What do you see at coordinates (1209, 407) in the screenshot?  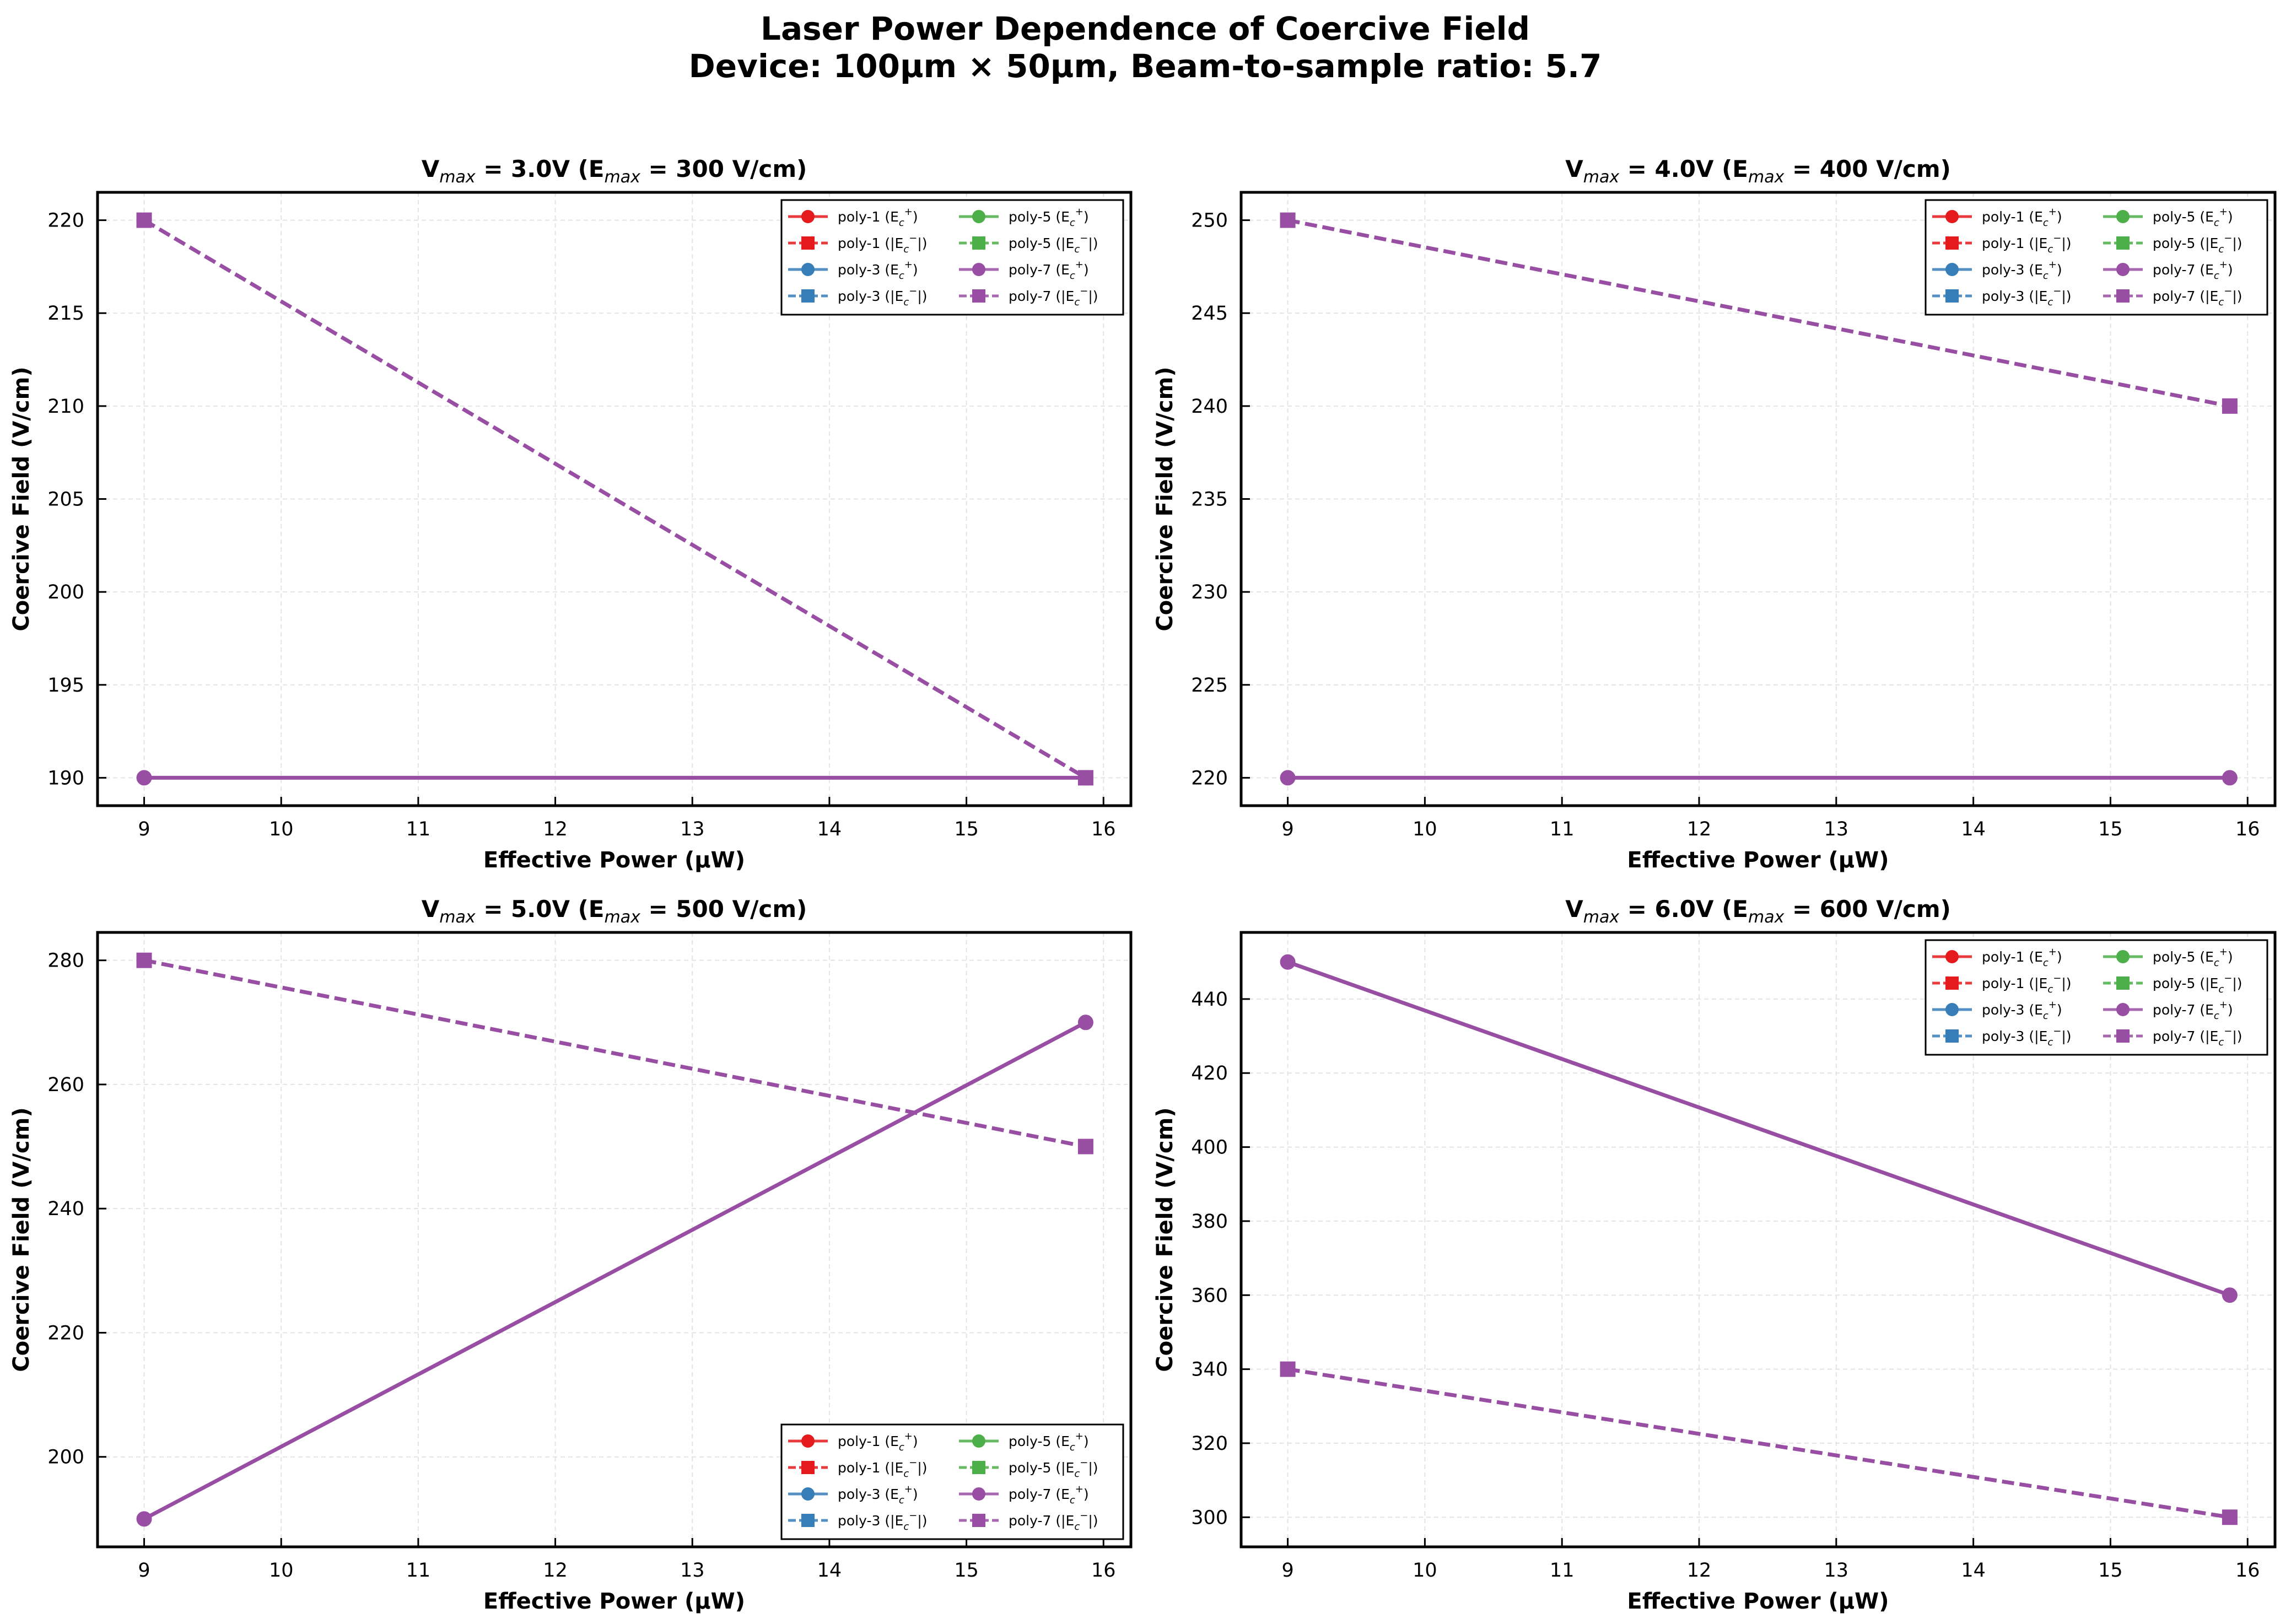 I see `y-tick-label: 240` at bounding box center [1209, 407].